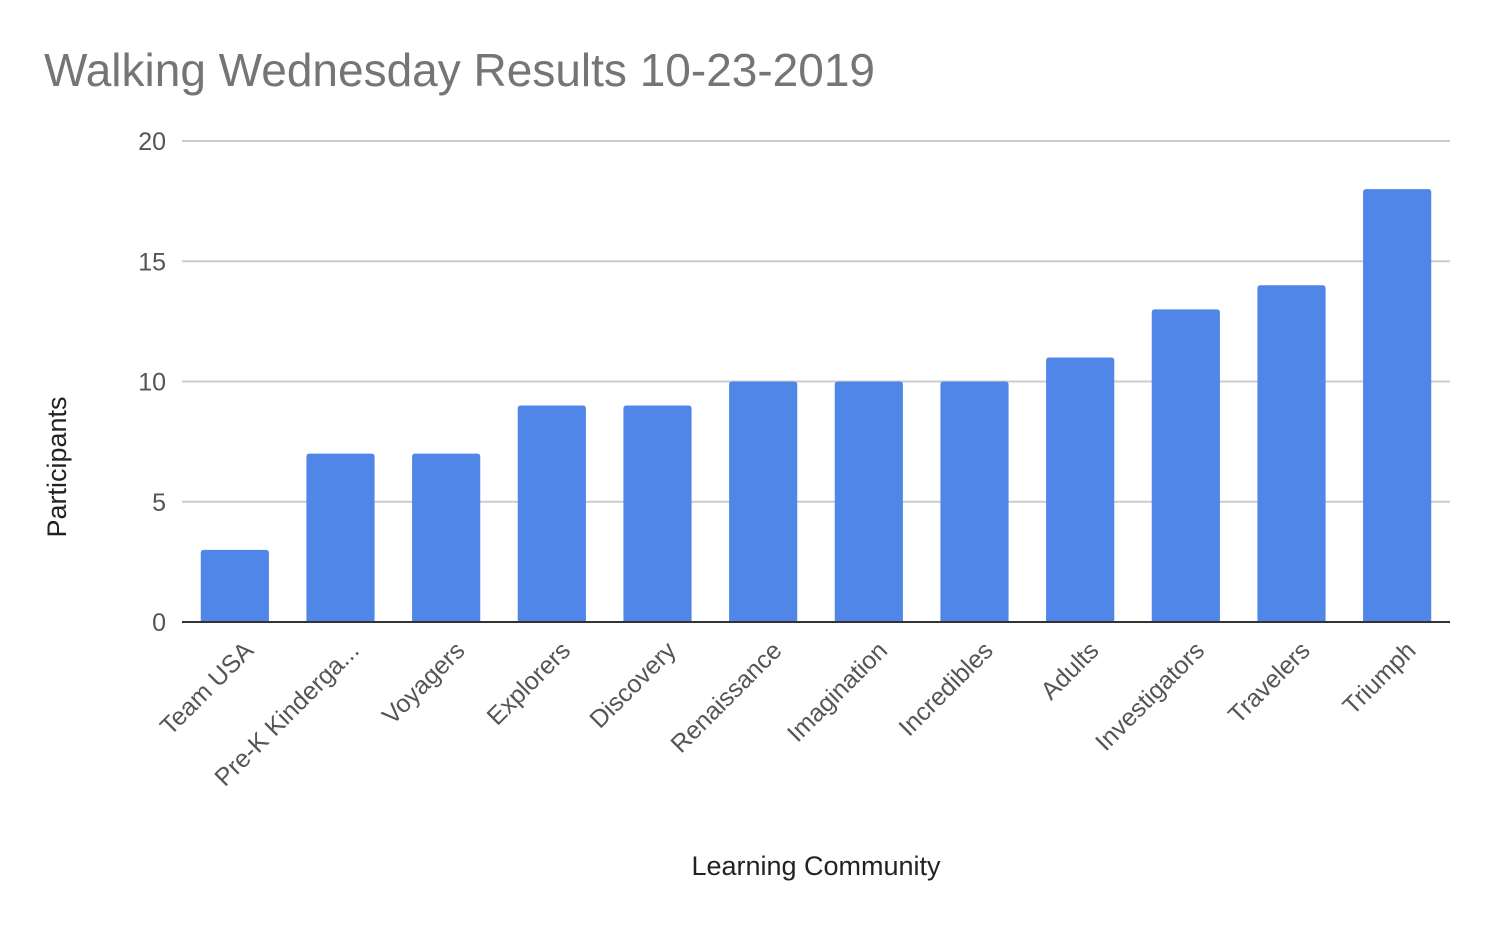 The height and width of the screenshot is (926, 1490). I want to click on y-tick-label: 0, so click(159, 623).